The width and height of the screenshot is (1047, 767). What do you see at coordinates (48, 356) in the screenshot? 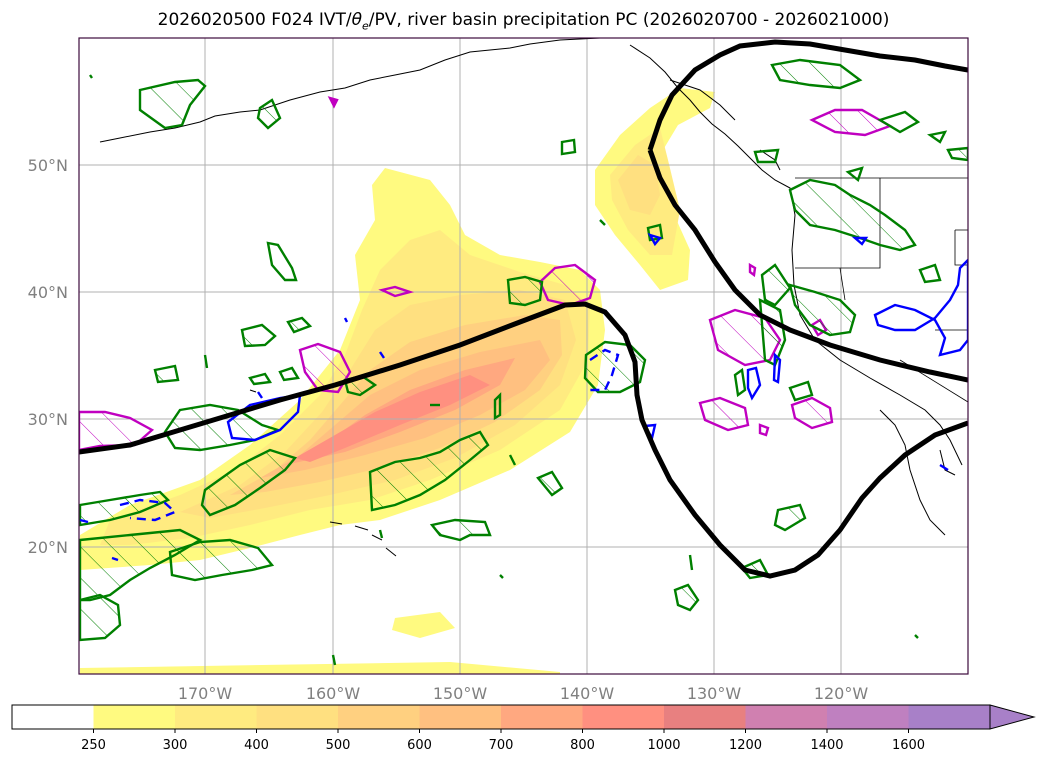
I see `lat-axis-labels: 50°N 40°N 30°N 20°N` at bounding box center [48, 356].